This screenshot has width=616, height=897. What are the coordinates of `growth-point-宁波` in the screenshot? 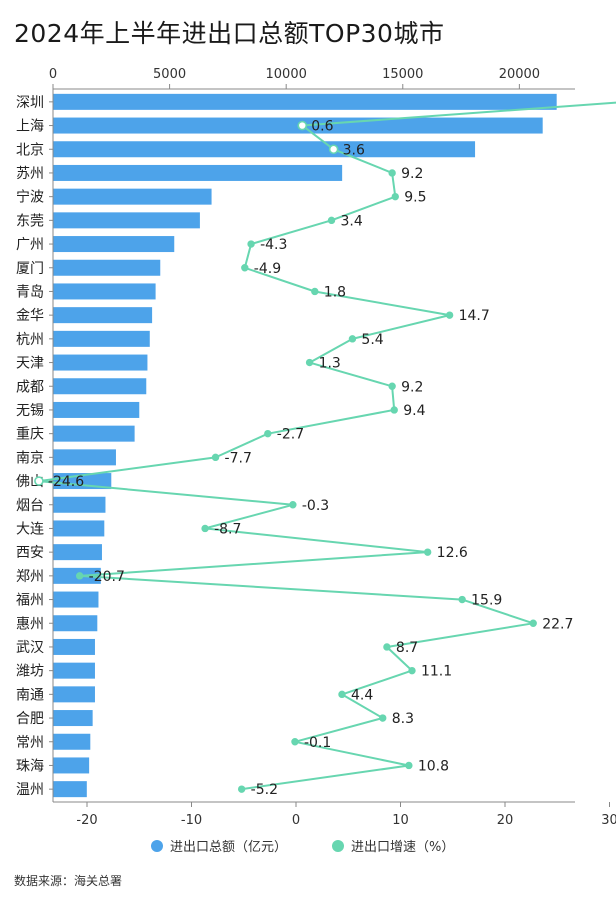 It's located at (395, 196).